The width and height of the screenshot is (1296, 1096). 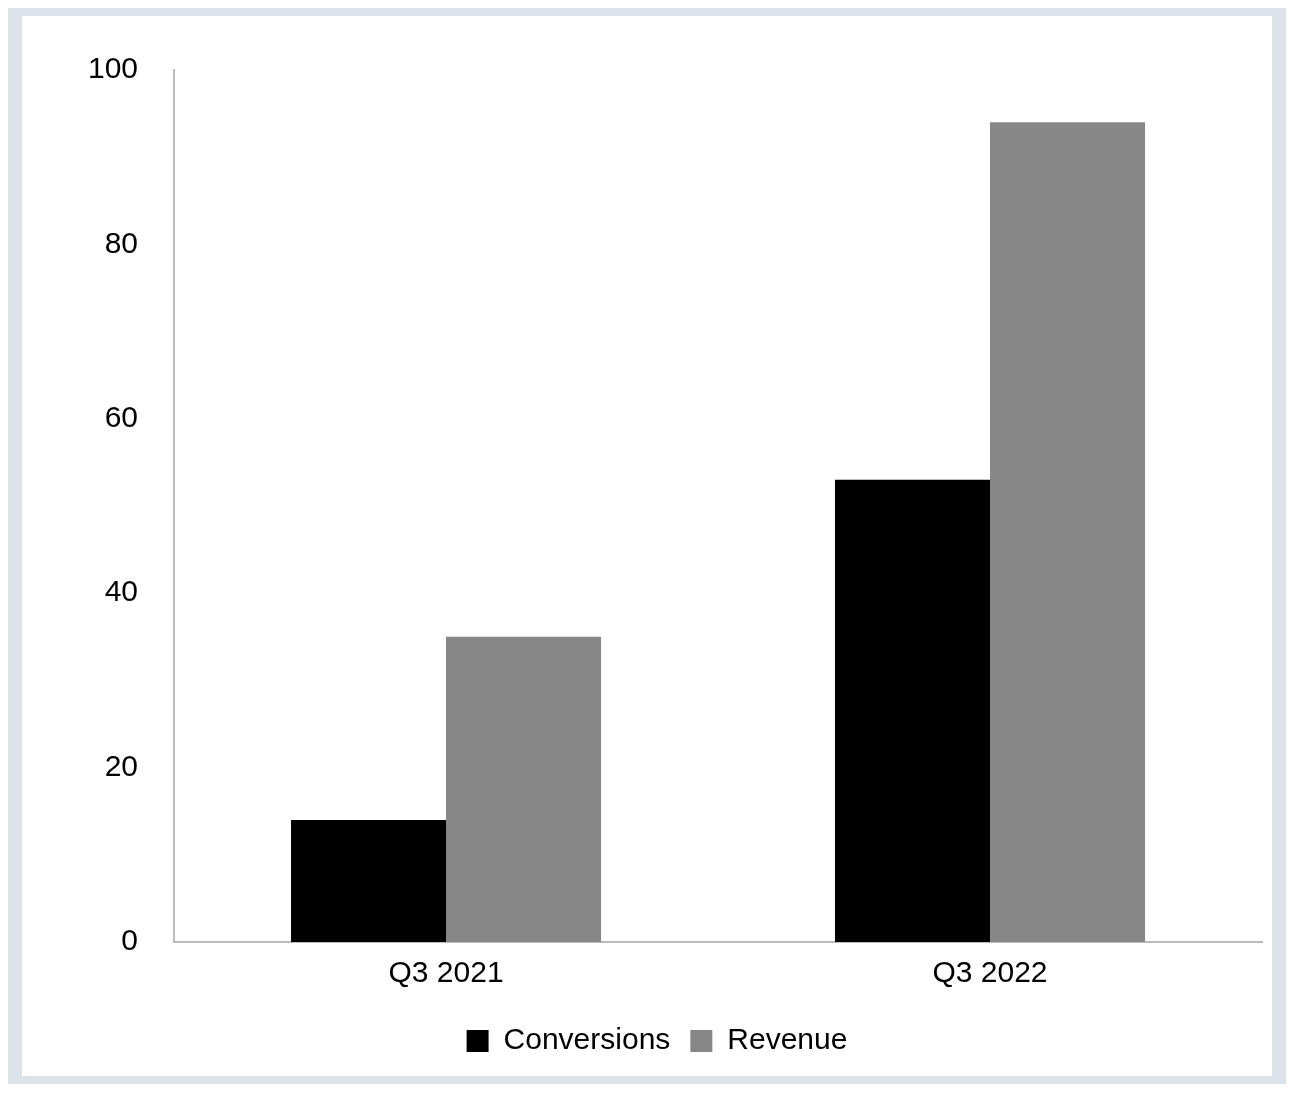 I want to click on x-tick-label: Q3 2022, so click(x=990, y=972).